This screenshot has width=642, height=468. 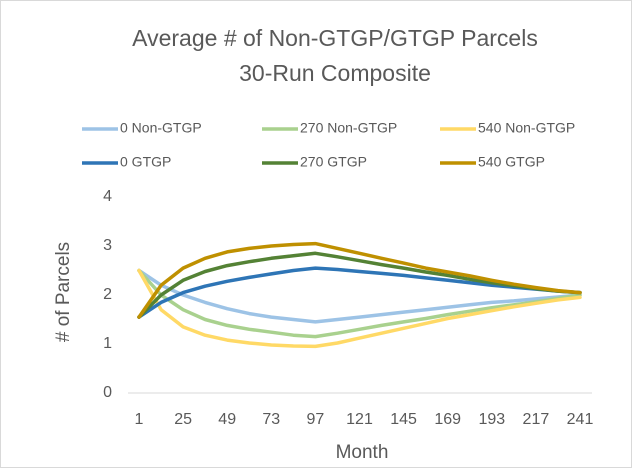 I want to click on x-tick-label: 25, so click(x=183, y=419).